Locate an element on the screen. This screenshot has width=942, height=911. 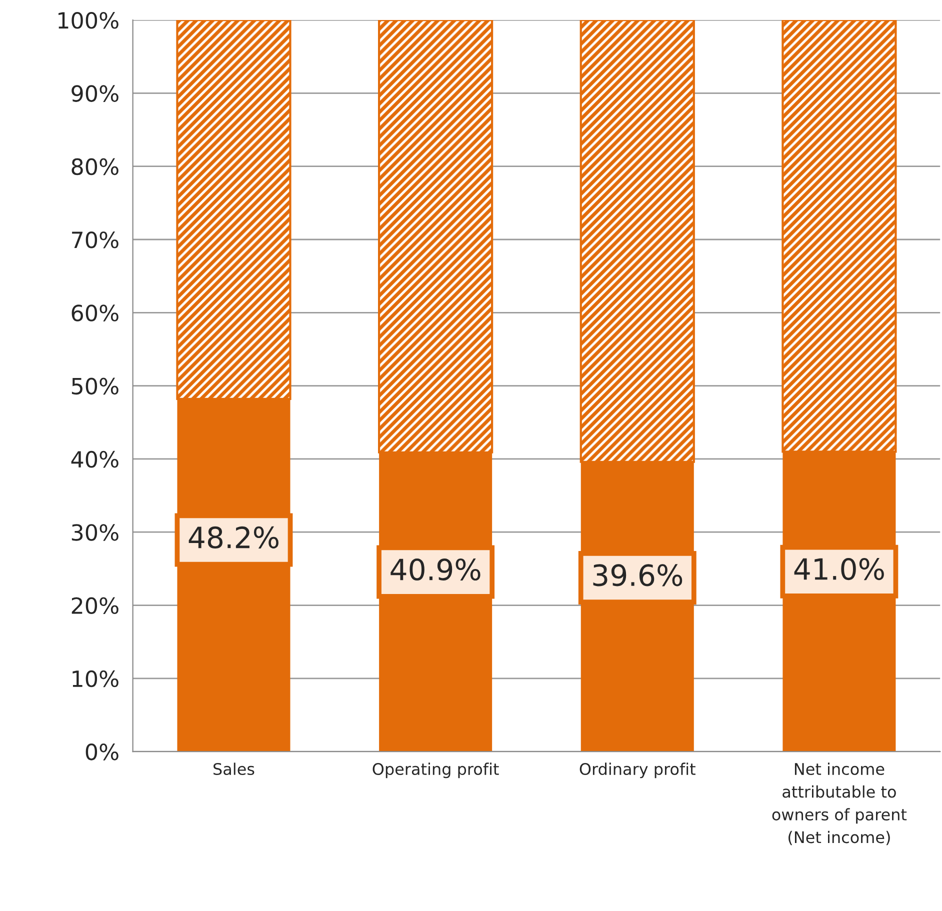
y-tick-label: 60% is located at coordinates (95, 313).